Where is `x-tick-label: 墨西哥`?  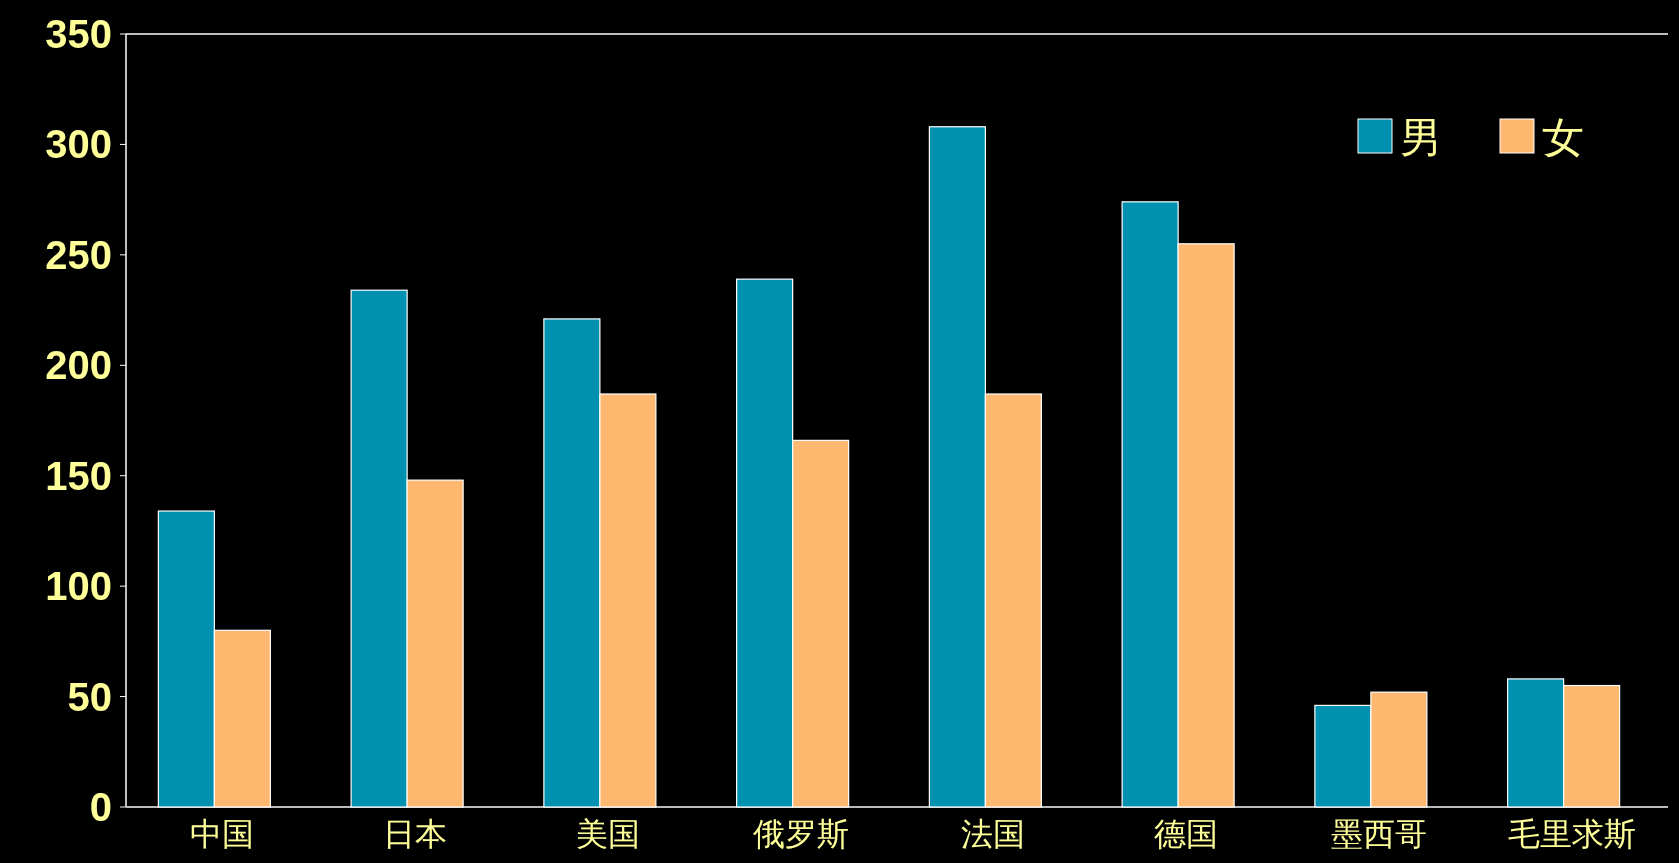 x-tick-label: 墨西哥 is located at coordinates (1378, 834).